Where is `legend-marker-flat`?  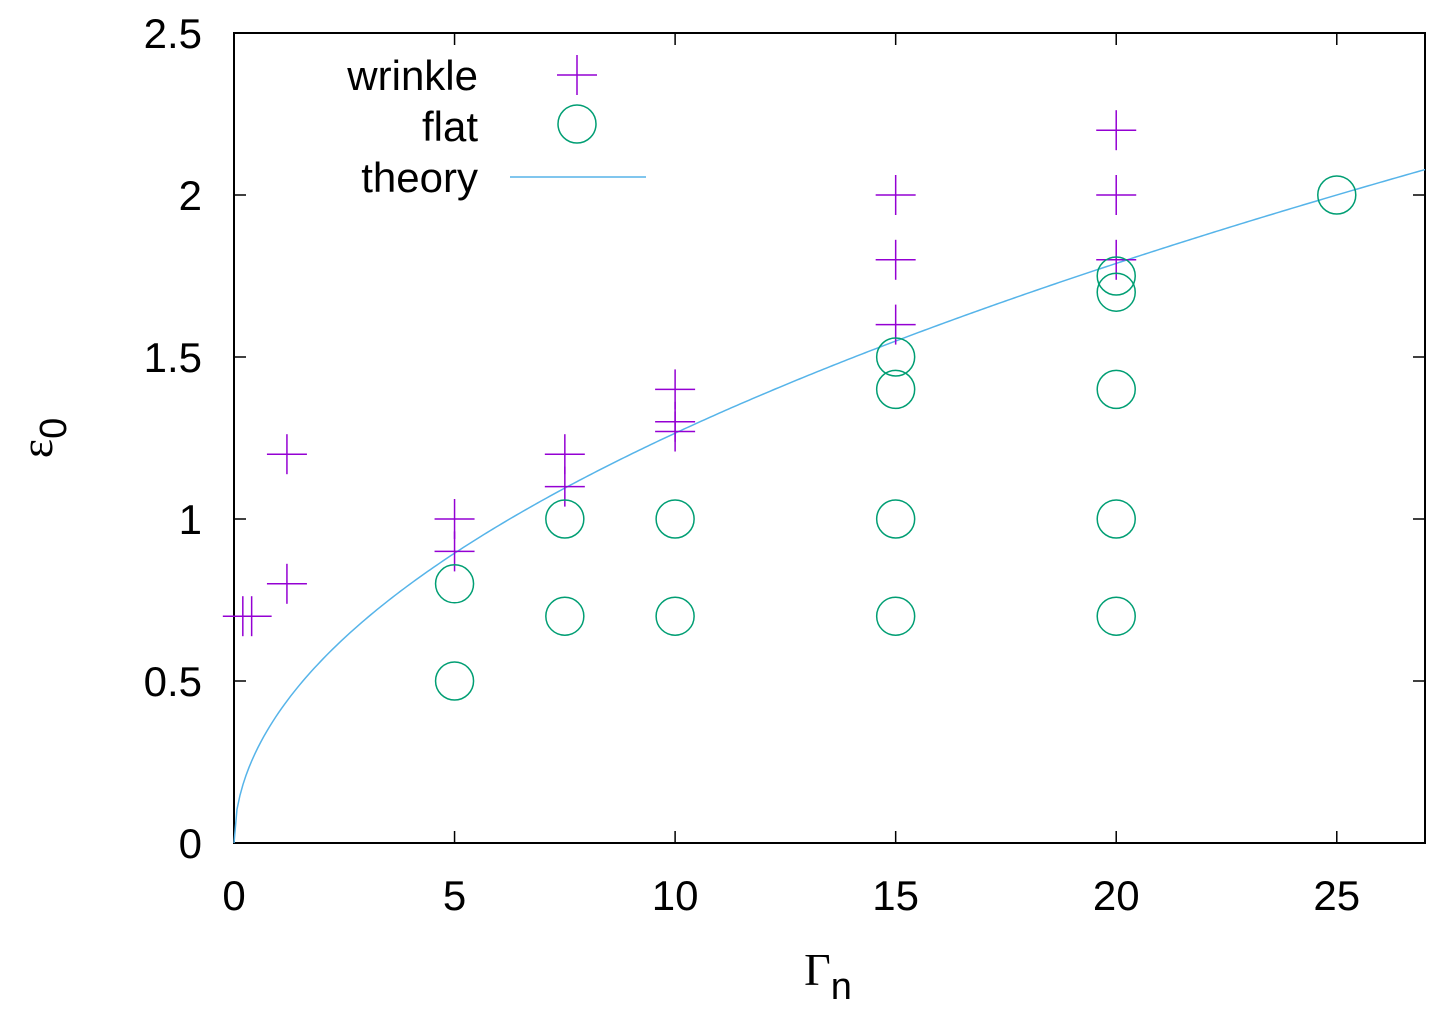
legend-marker-flat is located at coordinates (577, 124).